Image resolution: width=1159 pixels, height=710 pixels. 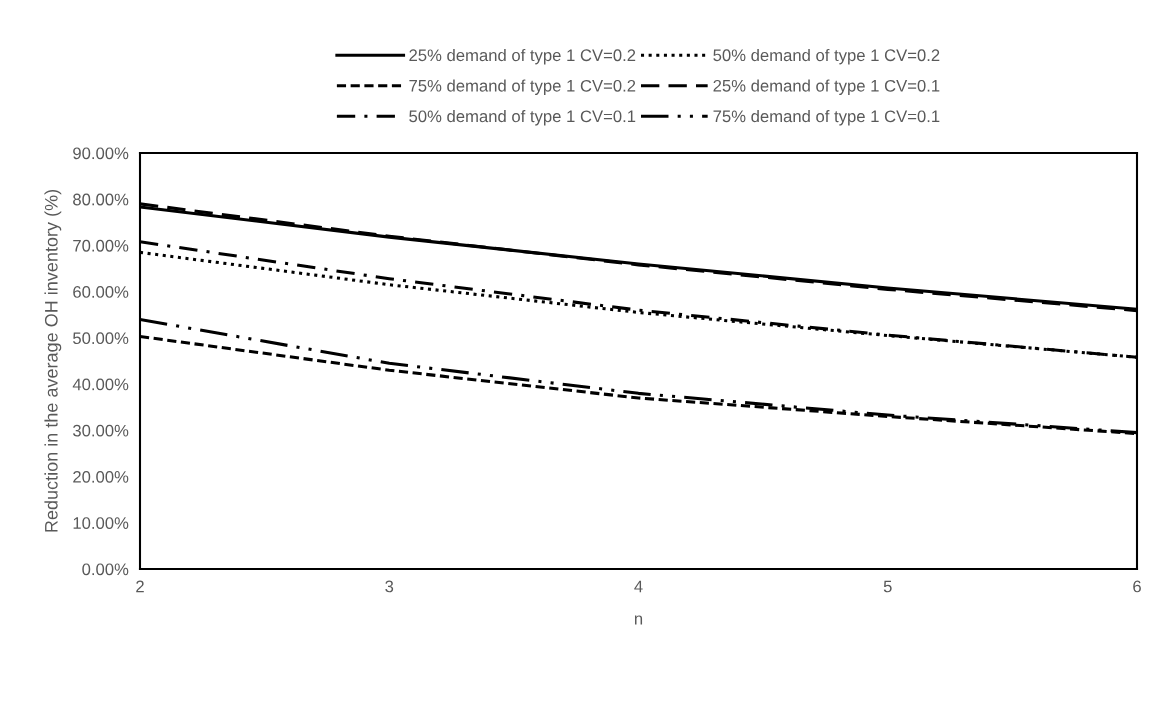 What do you see at coordinates (522, 87) in the screenshot?
I see `legend-label: 75% demand of type 1 CV=0.2` at bounding box center [522, 87].